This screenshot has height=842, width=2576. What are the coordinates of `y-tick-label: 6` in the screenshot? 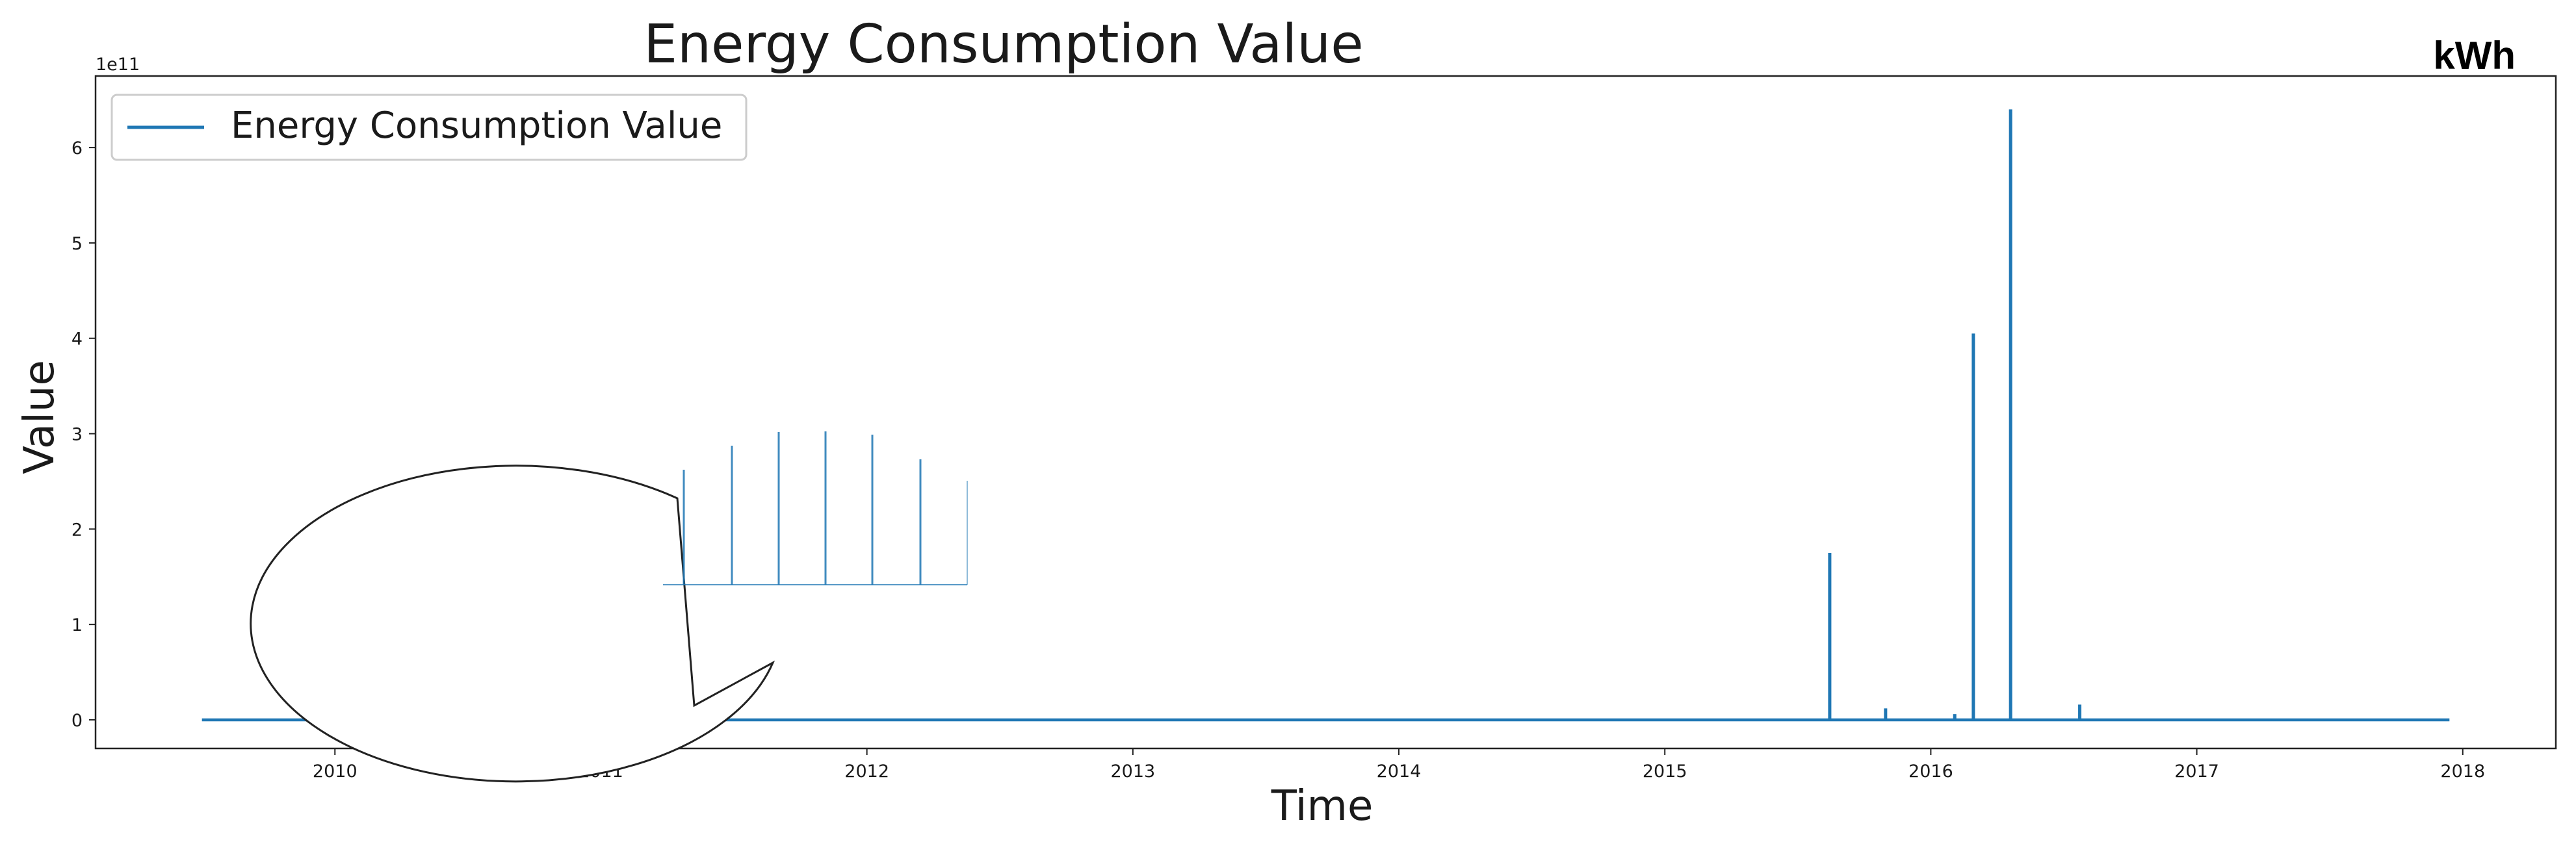 It's located at (77, 148).